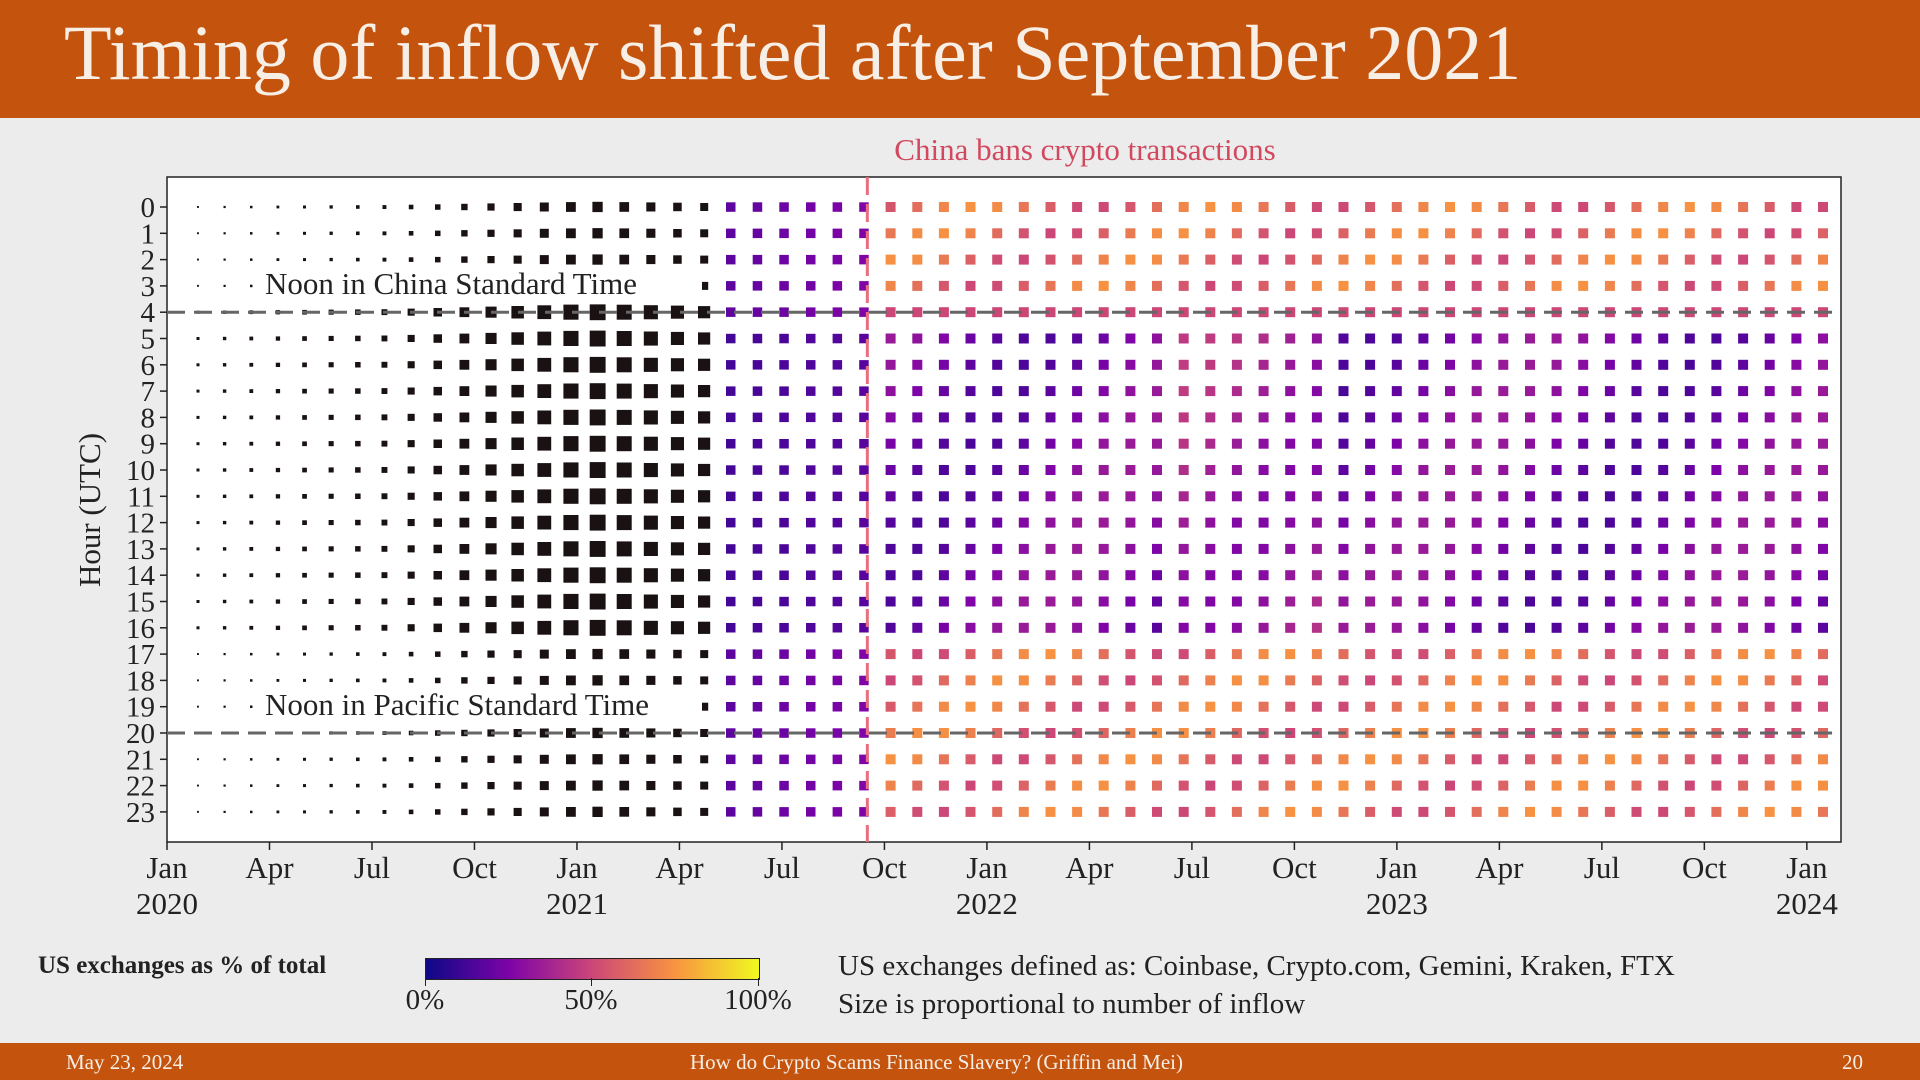  What do you see at coordinates (425, 982) in the screenshot?
I see `colorbar-tick` at bounding box center [425, 982].